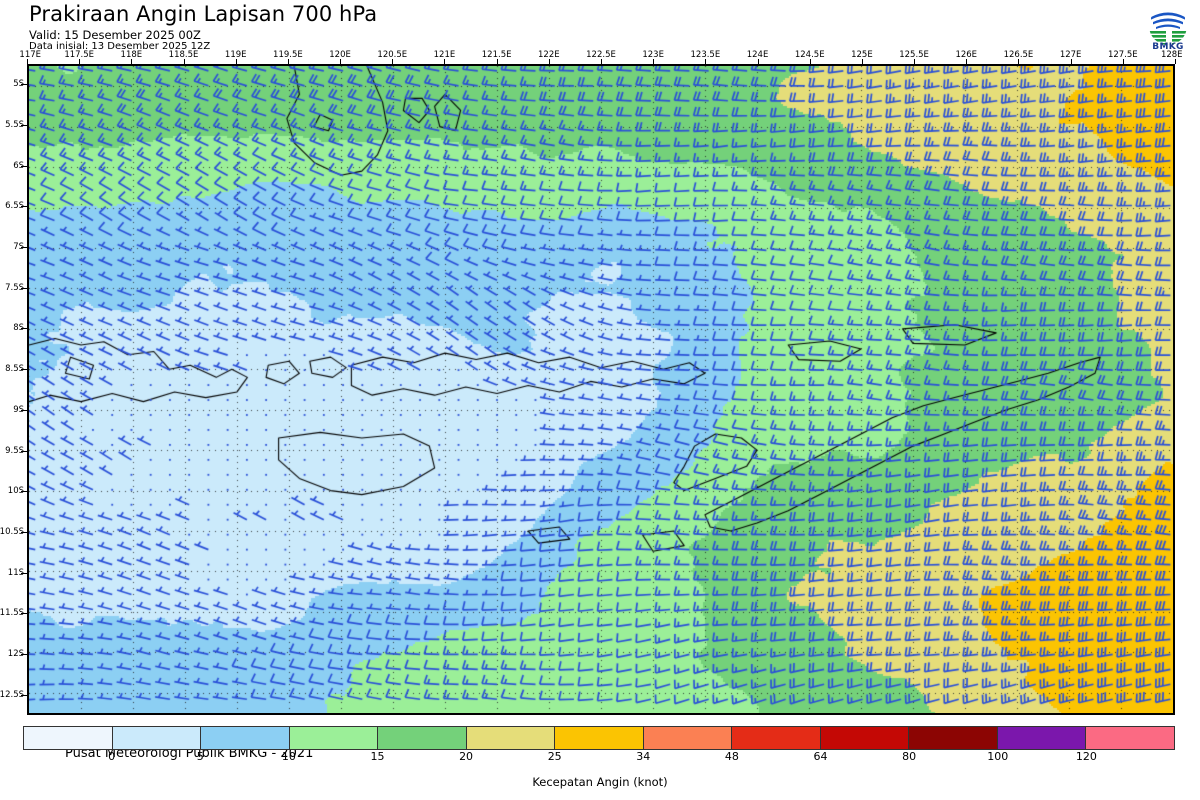 The image size is (1200, 800). Describe the element at coordinates (1070, 55) in the screenshot. I see `longitude-tick-label: 127E` at that location.